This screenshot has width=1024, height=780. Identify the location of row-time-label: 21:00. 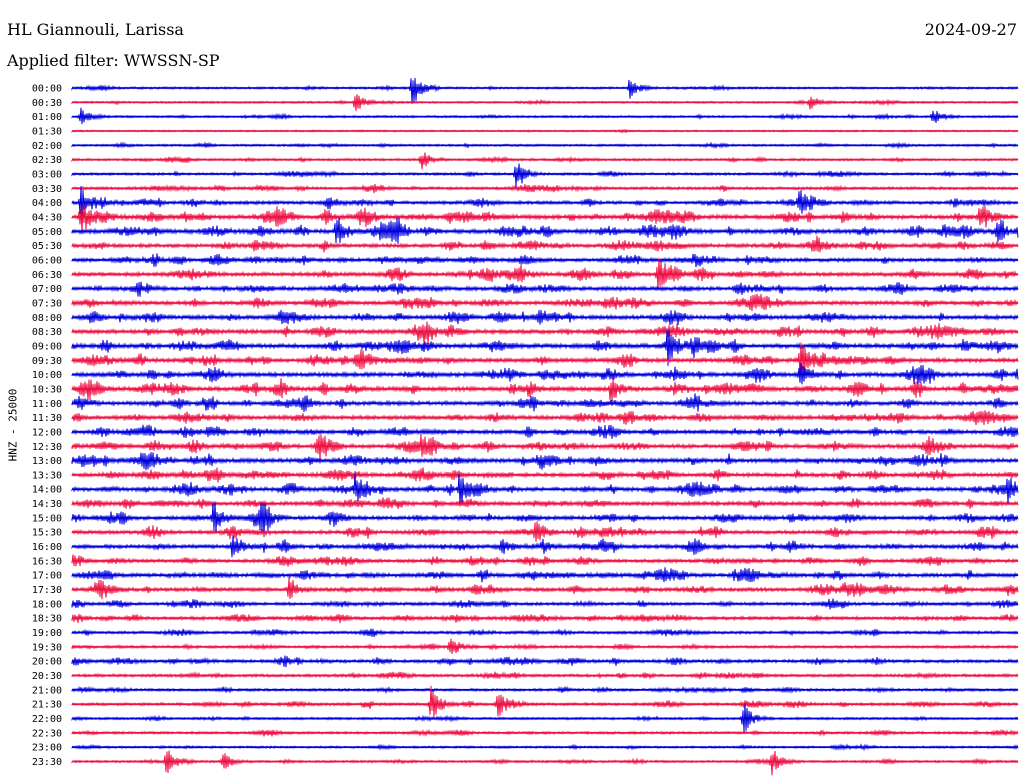
(47, 690).